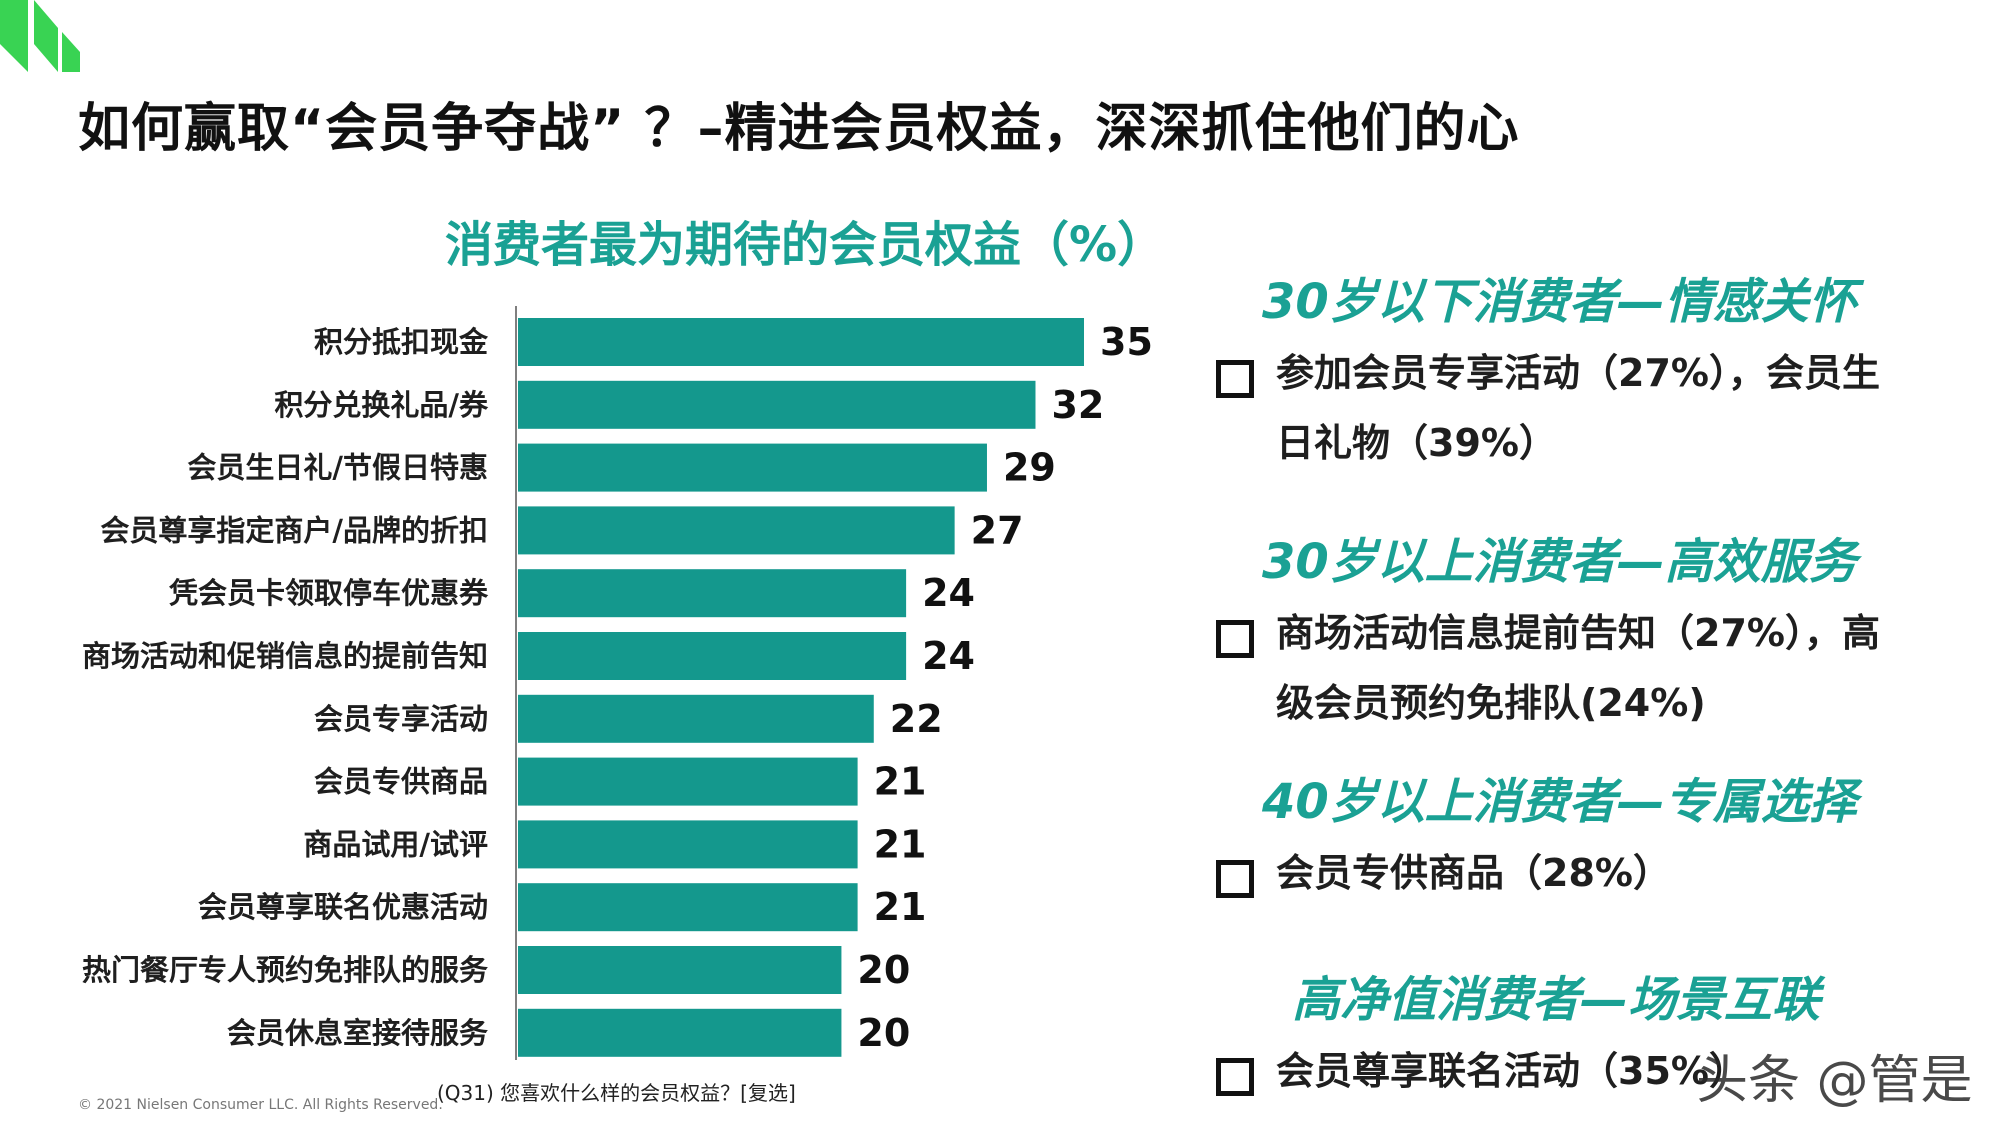 Image resolution: width=2000 pixels, height=1125 pixels. I want to click on nielsen-logo-icon, so click(40, 36).